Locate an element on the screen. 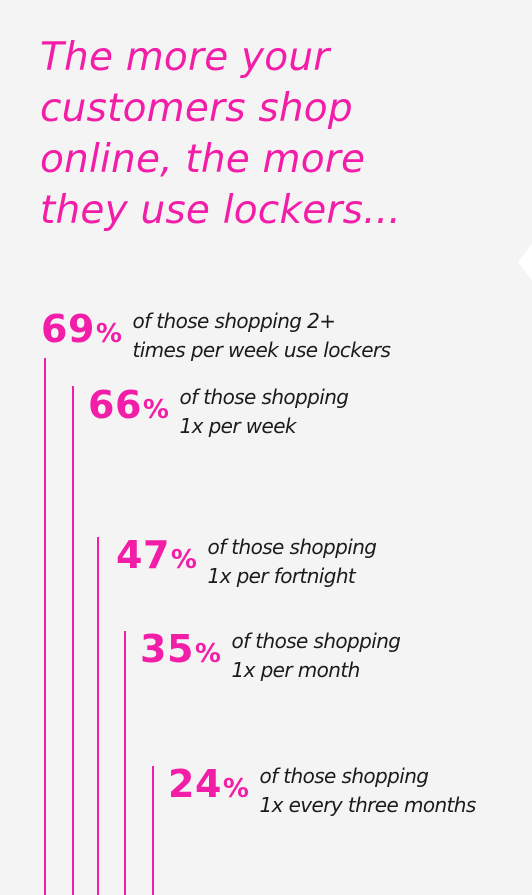 The image size is (532, 895). stat-66: 66% of those shopping 1x per week is located at coordinates (218, 412).